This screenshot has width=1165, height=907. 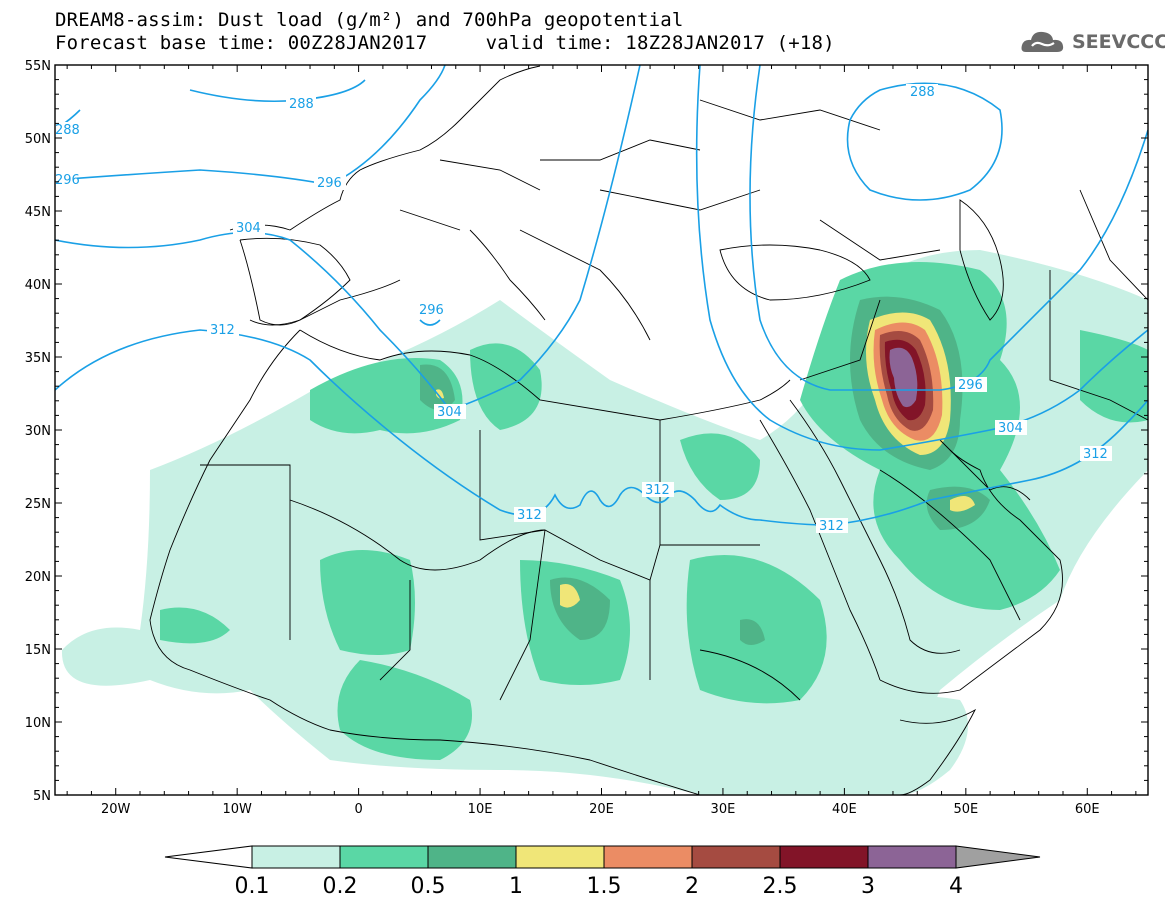 I want to click on colorbar-label: 2, so click(x=692, y=886).